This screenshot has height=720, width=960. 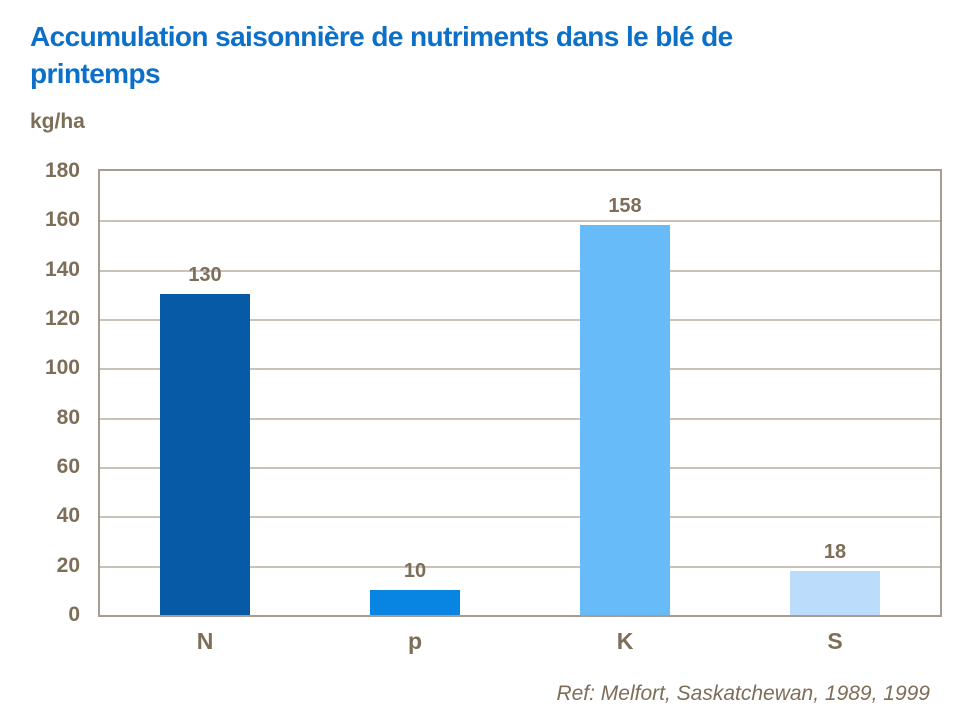 What do you see at coordinates (68, 417) in the screenshot?
I see `y-tick-label: 80` at bounding box center [68, 417].